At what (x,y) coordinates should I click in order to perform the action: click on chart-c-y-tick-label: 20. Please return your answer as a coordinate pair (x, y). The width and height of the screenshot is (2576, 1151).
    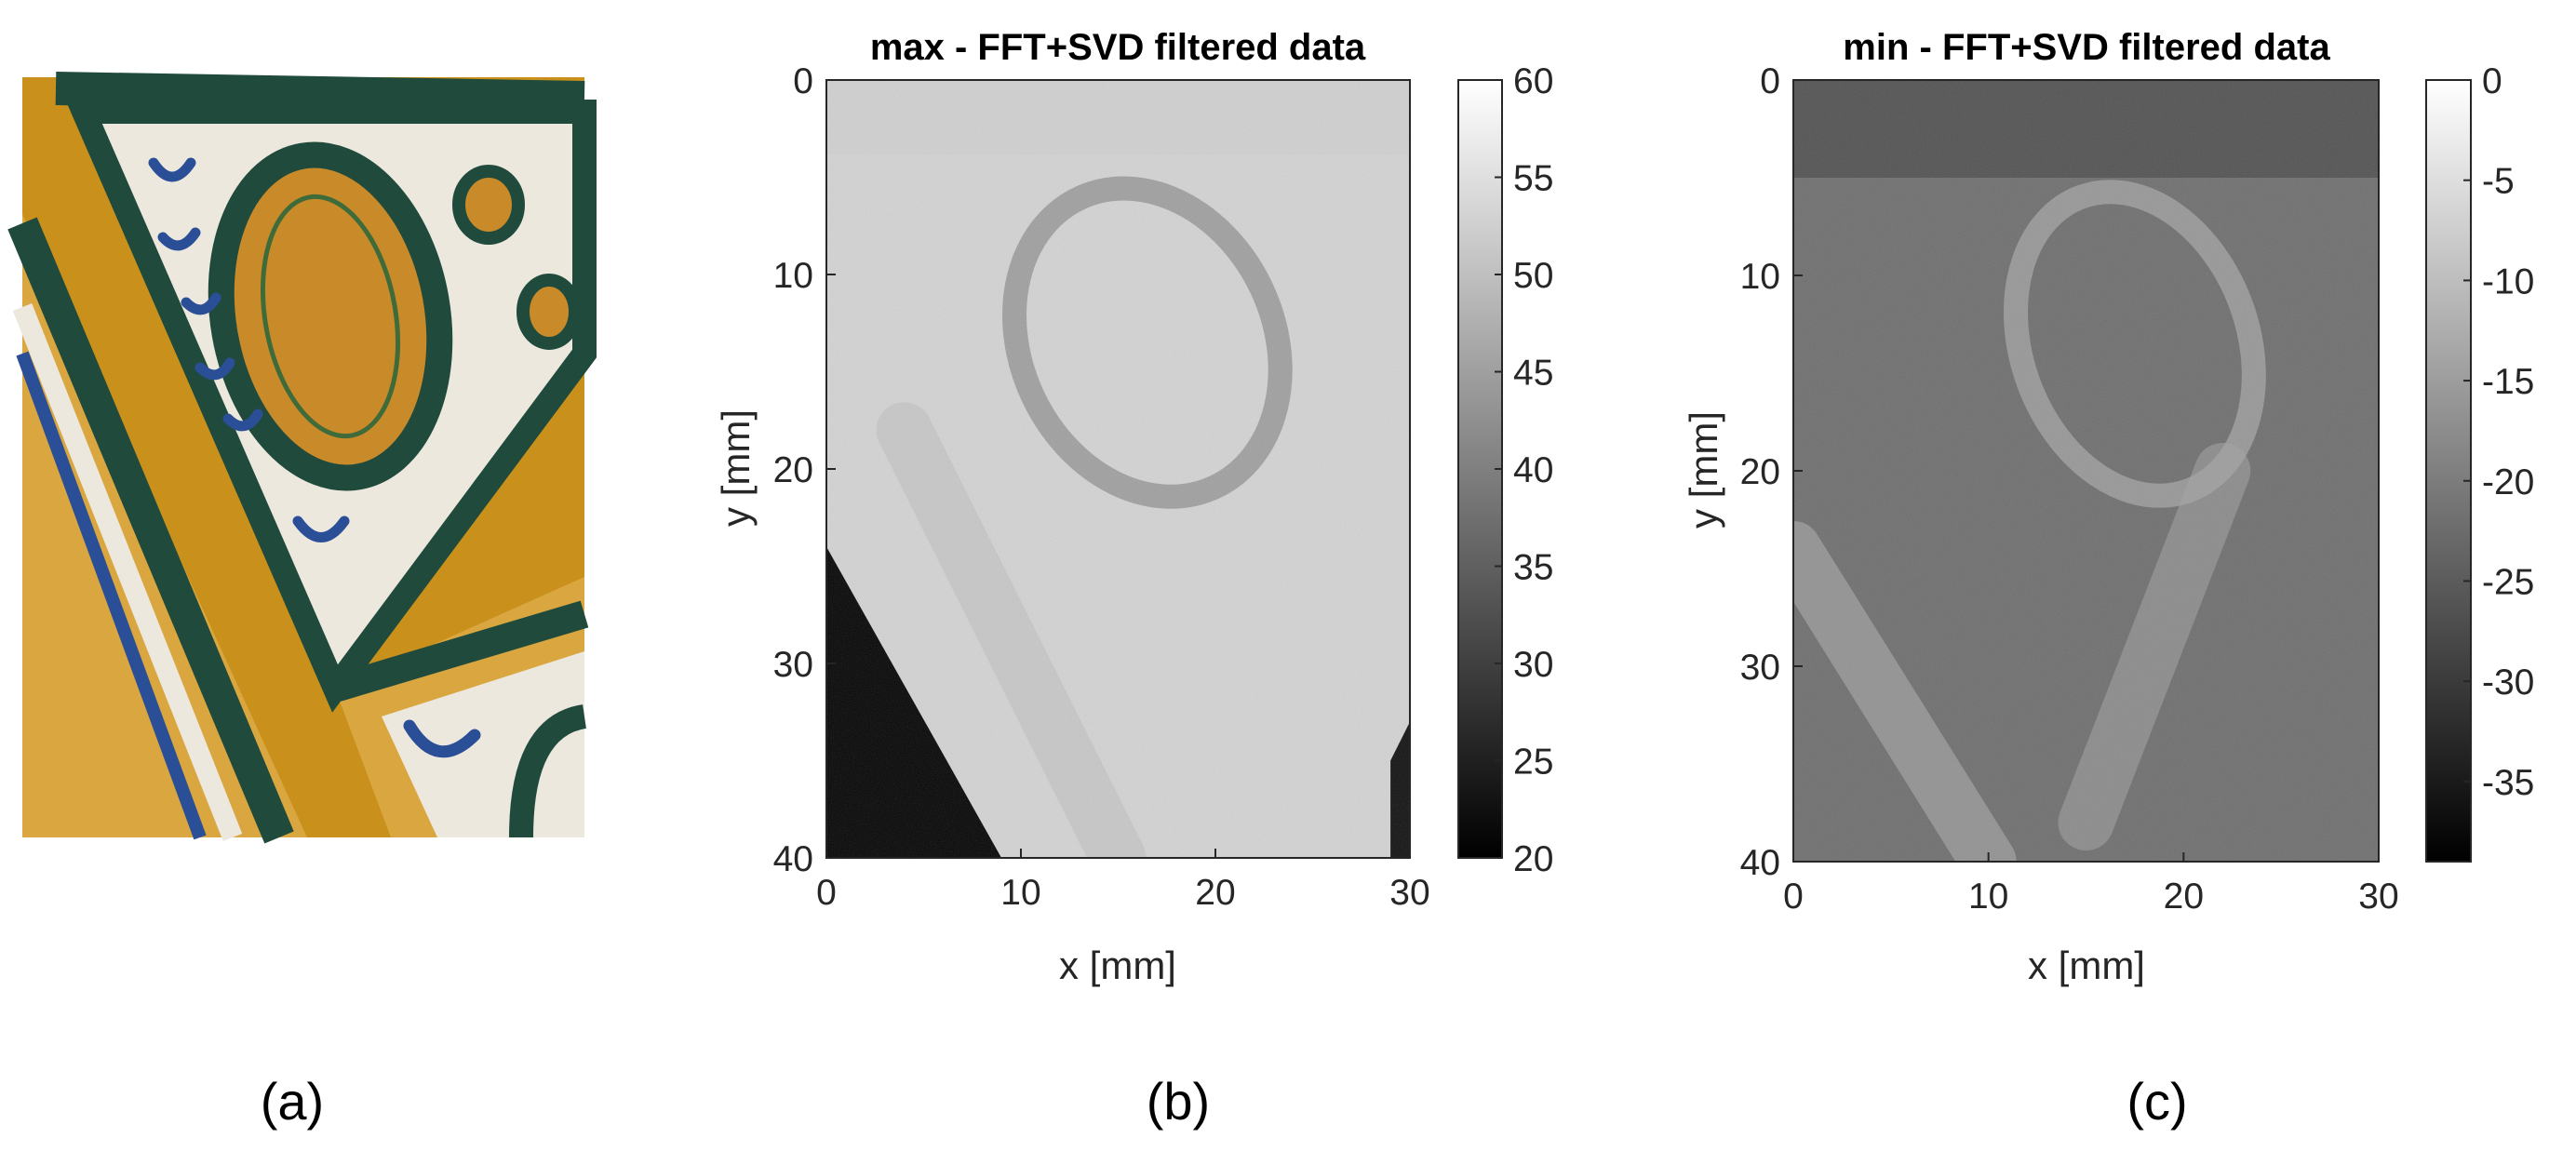
    Looking at the image, I should click on (1760, 472).